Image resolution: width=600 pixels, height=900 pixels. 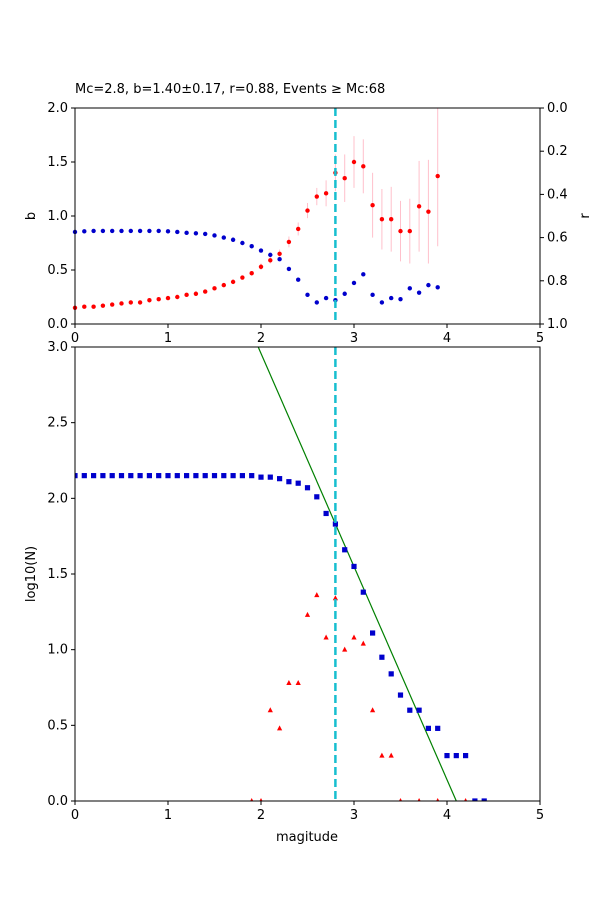 What do you see at coordinates (354, 338) in the screenshot?
I see `top-x-tick-label: 3` at bounding box center [354, 338].